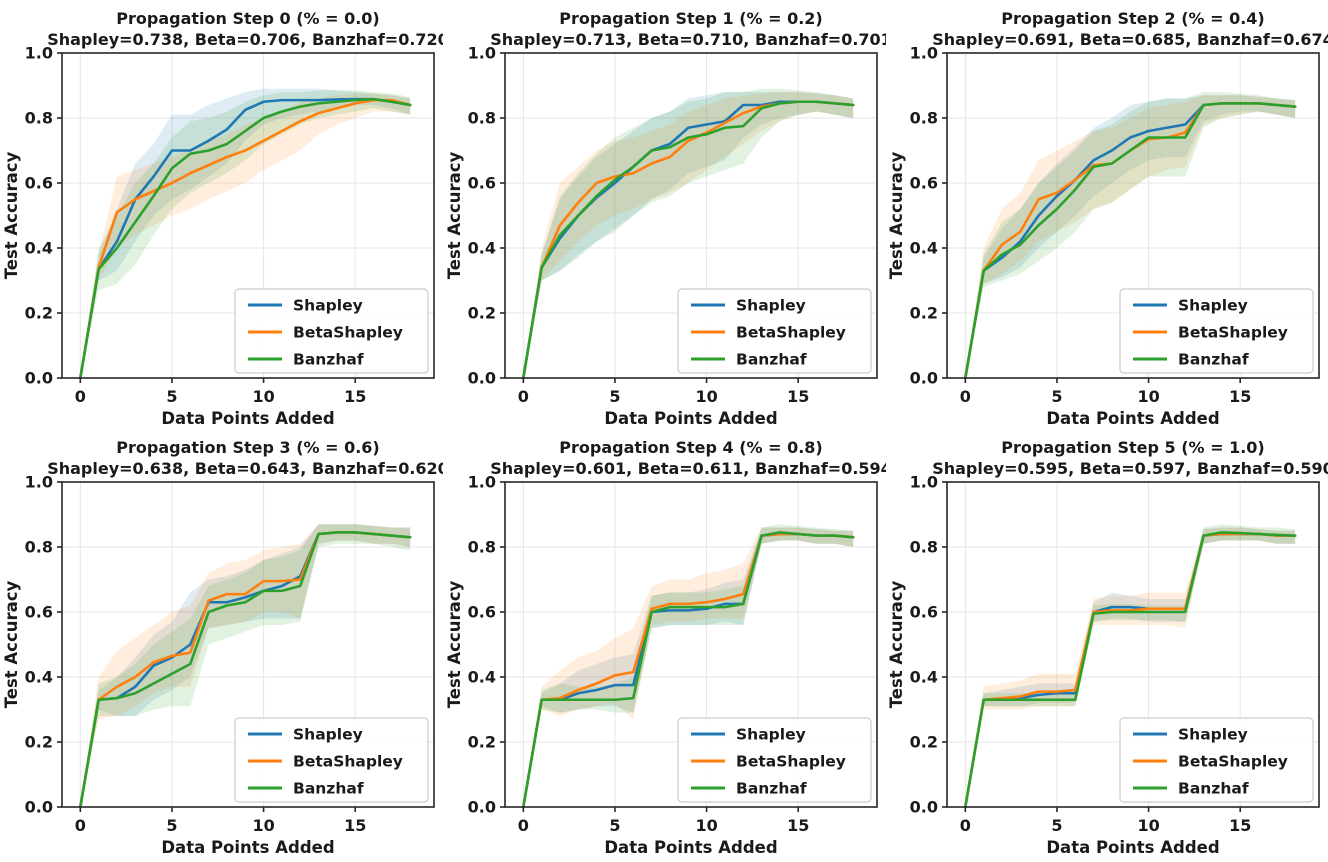 The image size is (1328, 862). What do you see at coordinates (248, 447) in the screenshot?
I see `subplot-title: Propagation Step 3 (% = 0.6)` at bounding box center [248, 447].